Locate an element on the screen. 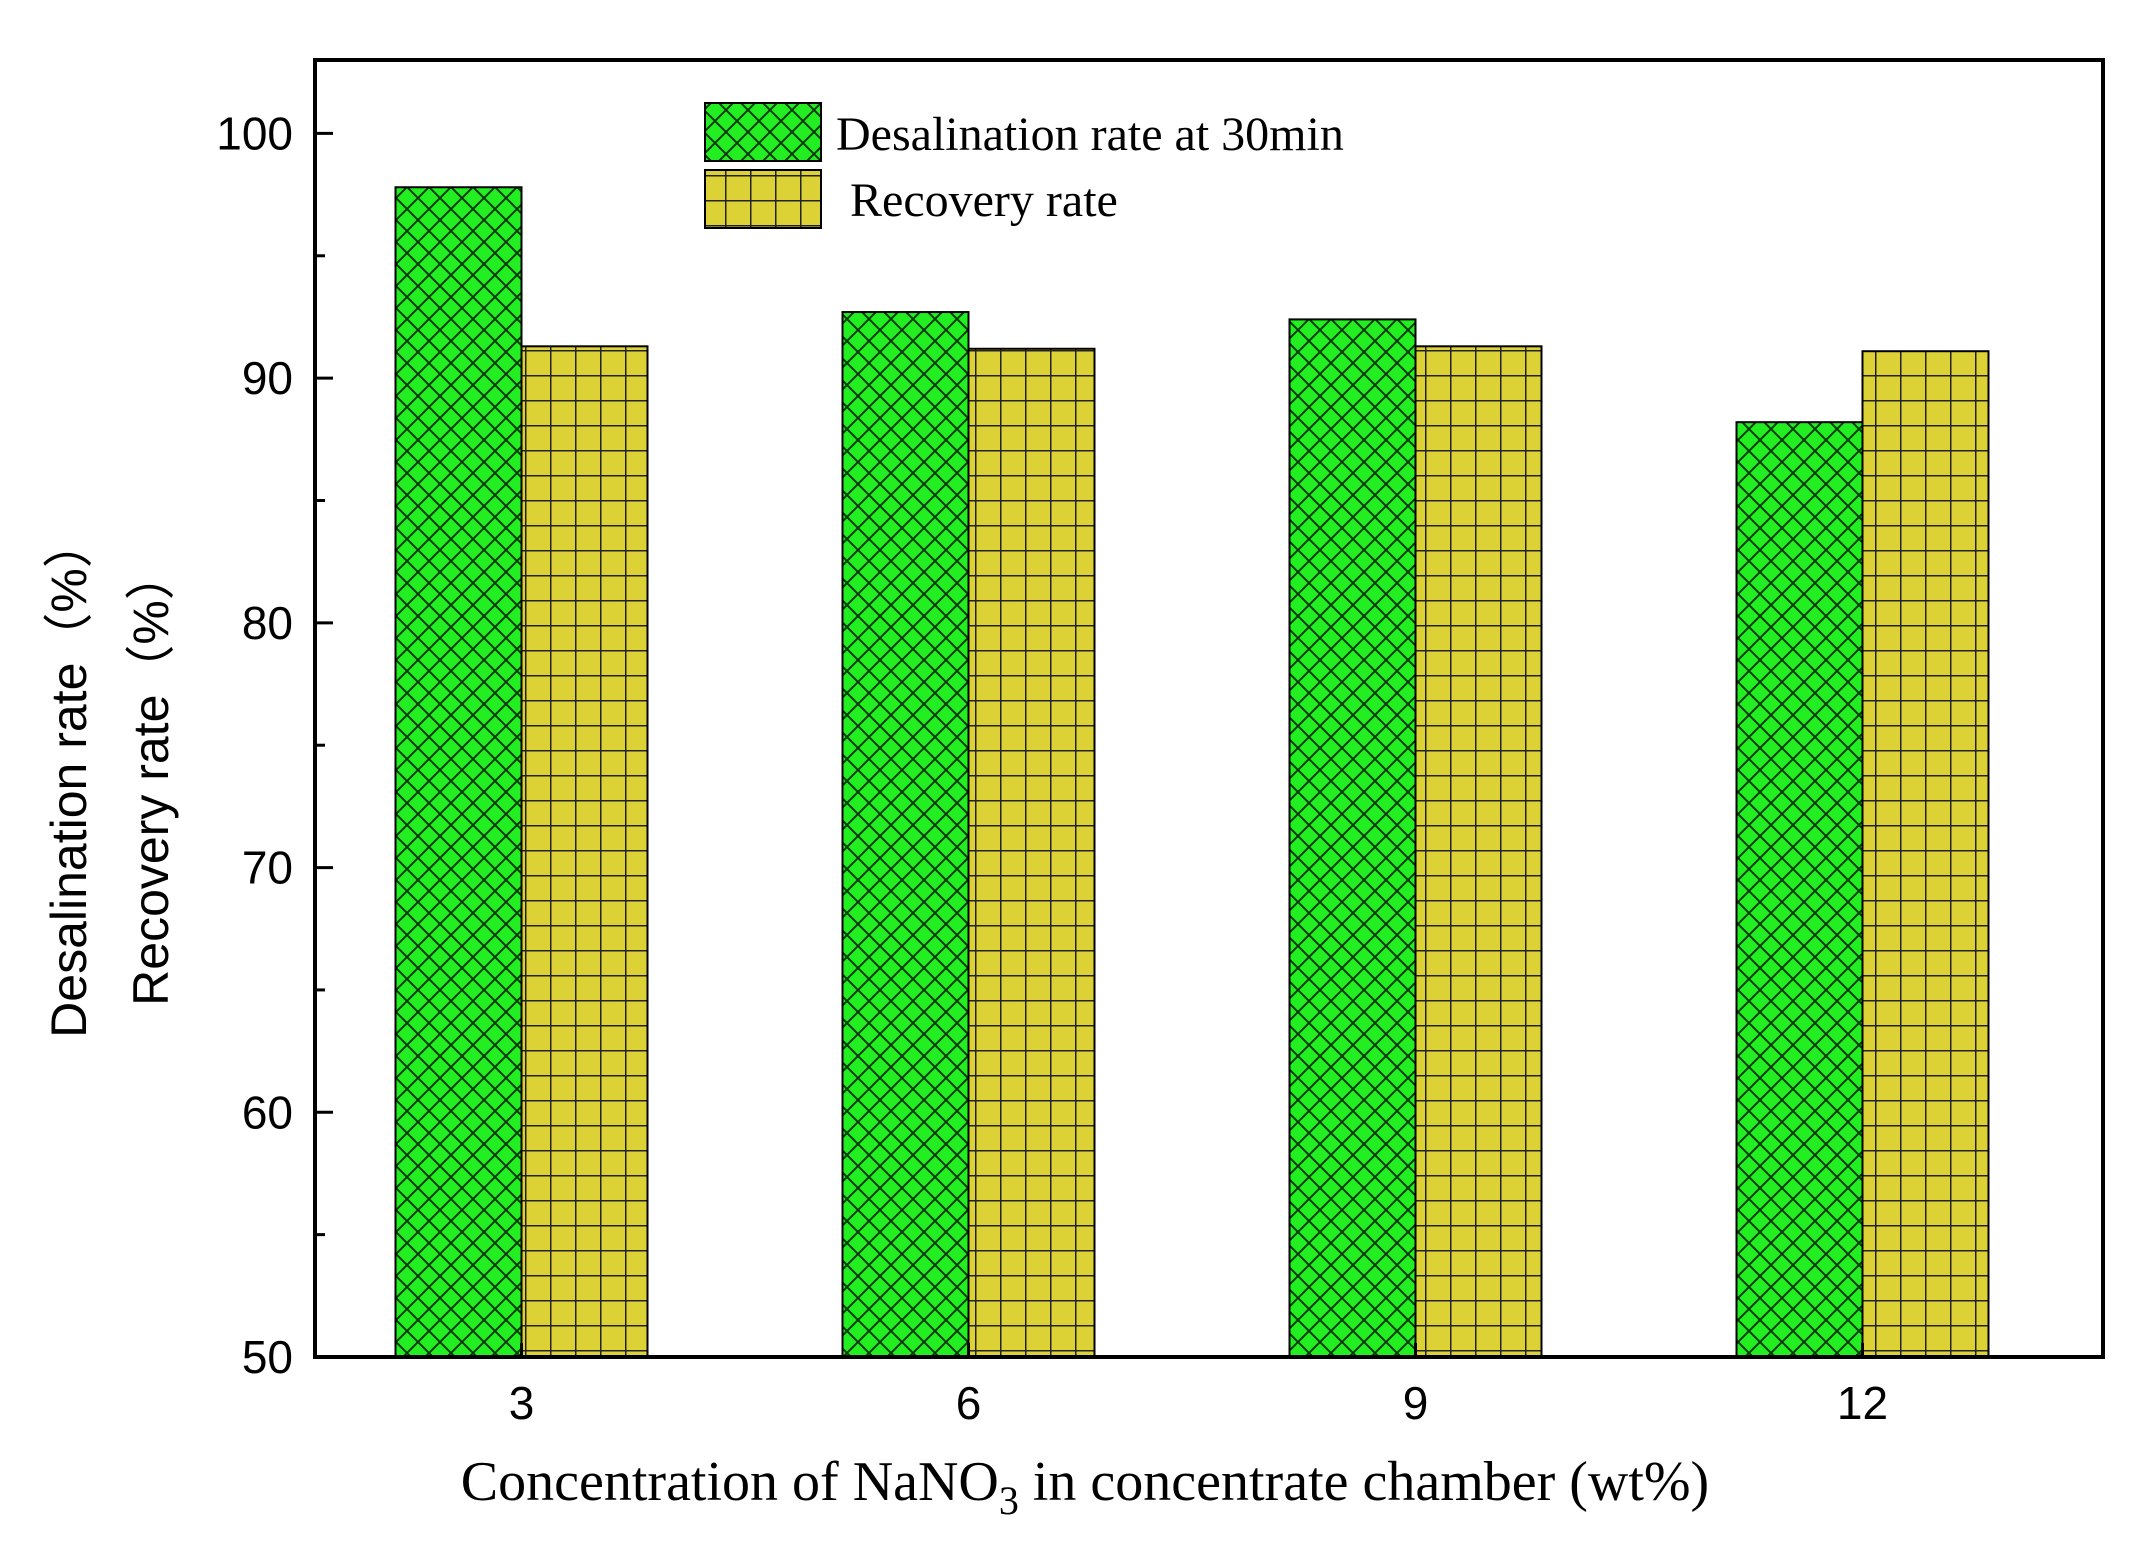 This screenshot has height=1556, width=2147. legend: Desalination rate at 30min Recovery rate is located at coordinates (1024, 165).